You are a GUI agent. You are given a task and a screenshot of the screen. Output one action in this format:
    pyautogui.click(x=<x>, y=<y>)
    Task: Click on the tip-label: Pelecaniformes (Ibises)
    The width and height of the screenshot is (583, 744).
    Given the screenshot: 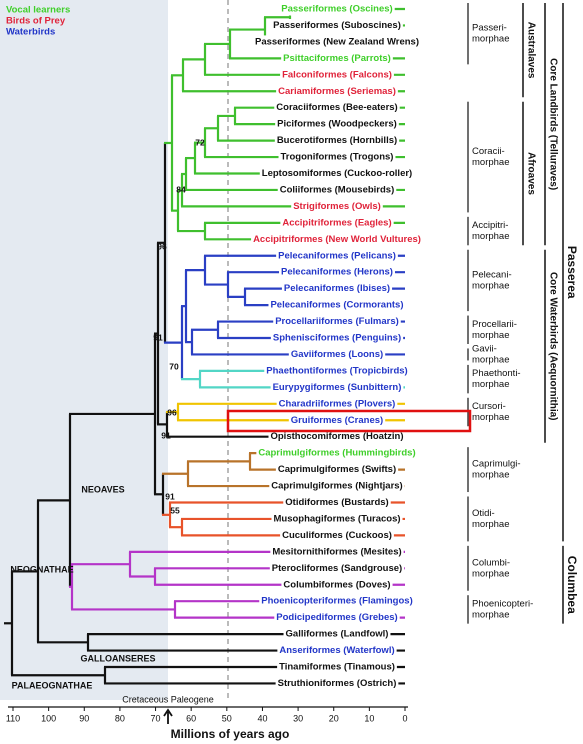 What is the action you would take?
    pyautogui.click(x=337, y=288)
    